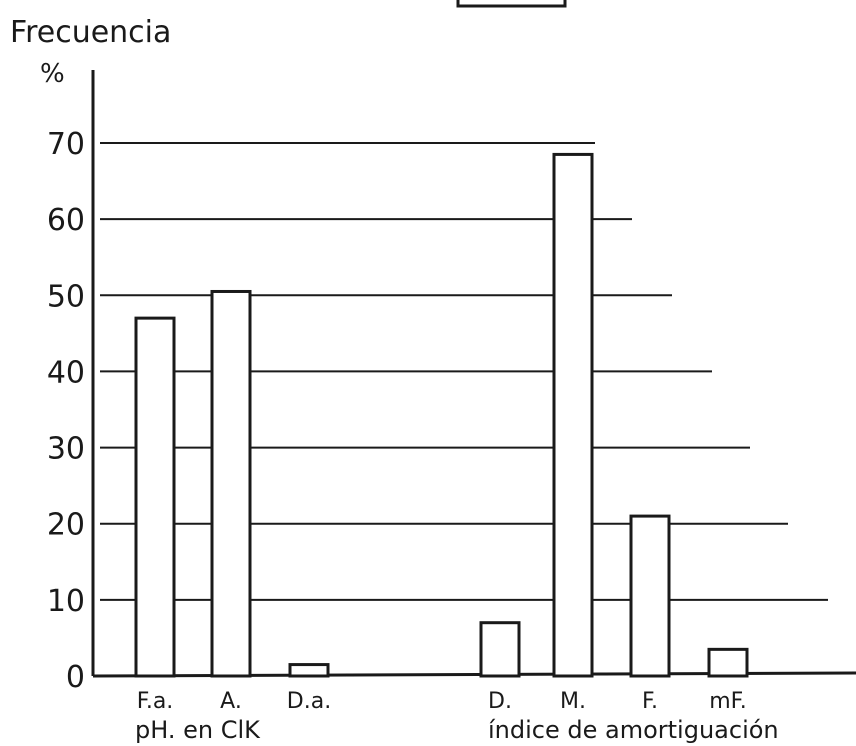 Image resolution: width=856 pixels, height=746 pixels. What do you see at coordinates (573, 415) in the screenshot?
I see `bar-m` at bounding box center [573, 415].